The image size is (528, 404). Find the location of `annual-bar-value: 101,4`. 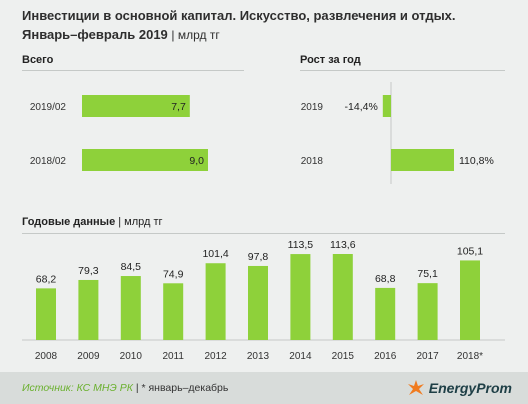

annual-bar-value: 101,4 is located at coordinates (215, 254).